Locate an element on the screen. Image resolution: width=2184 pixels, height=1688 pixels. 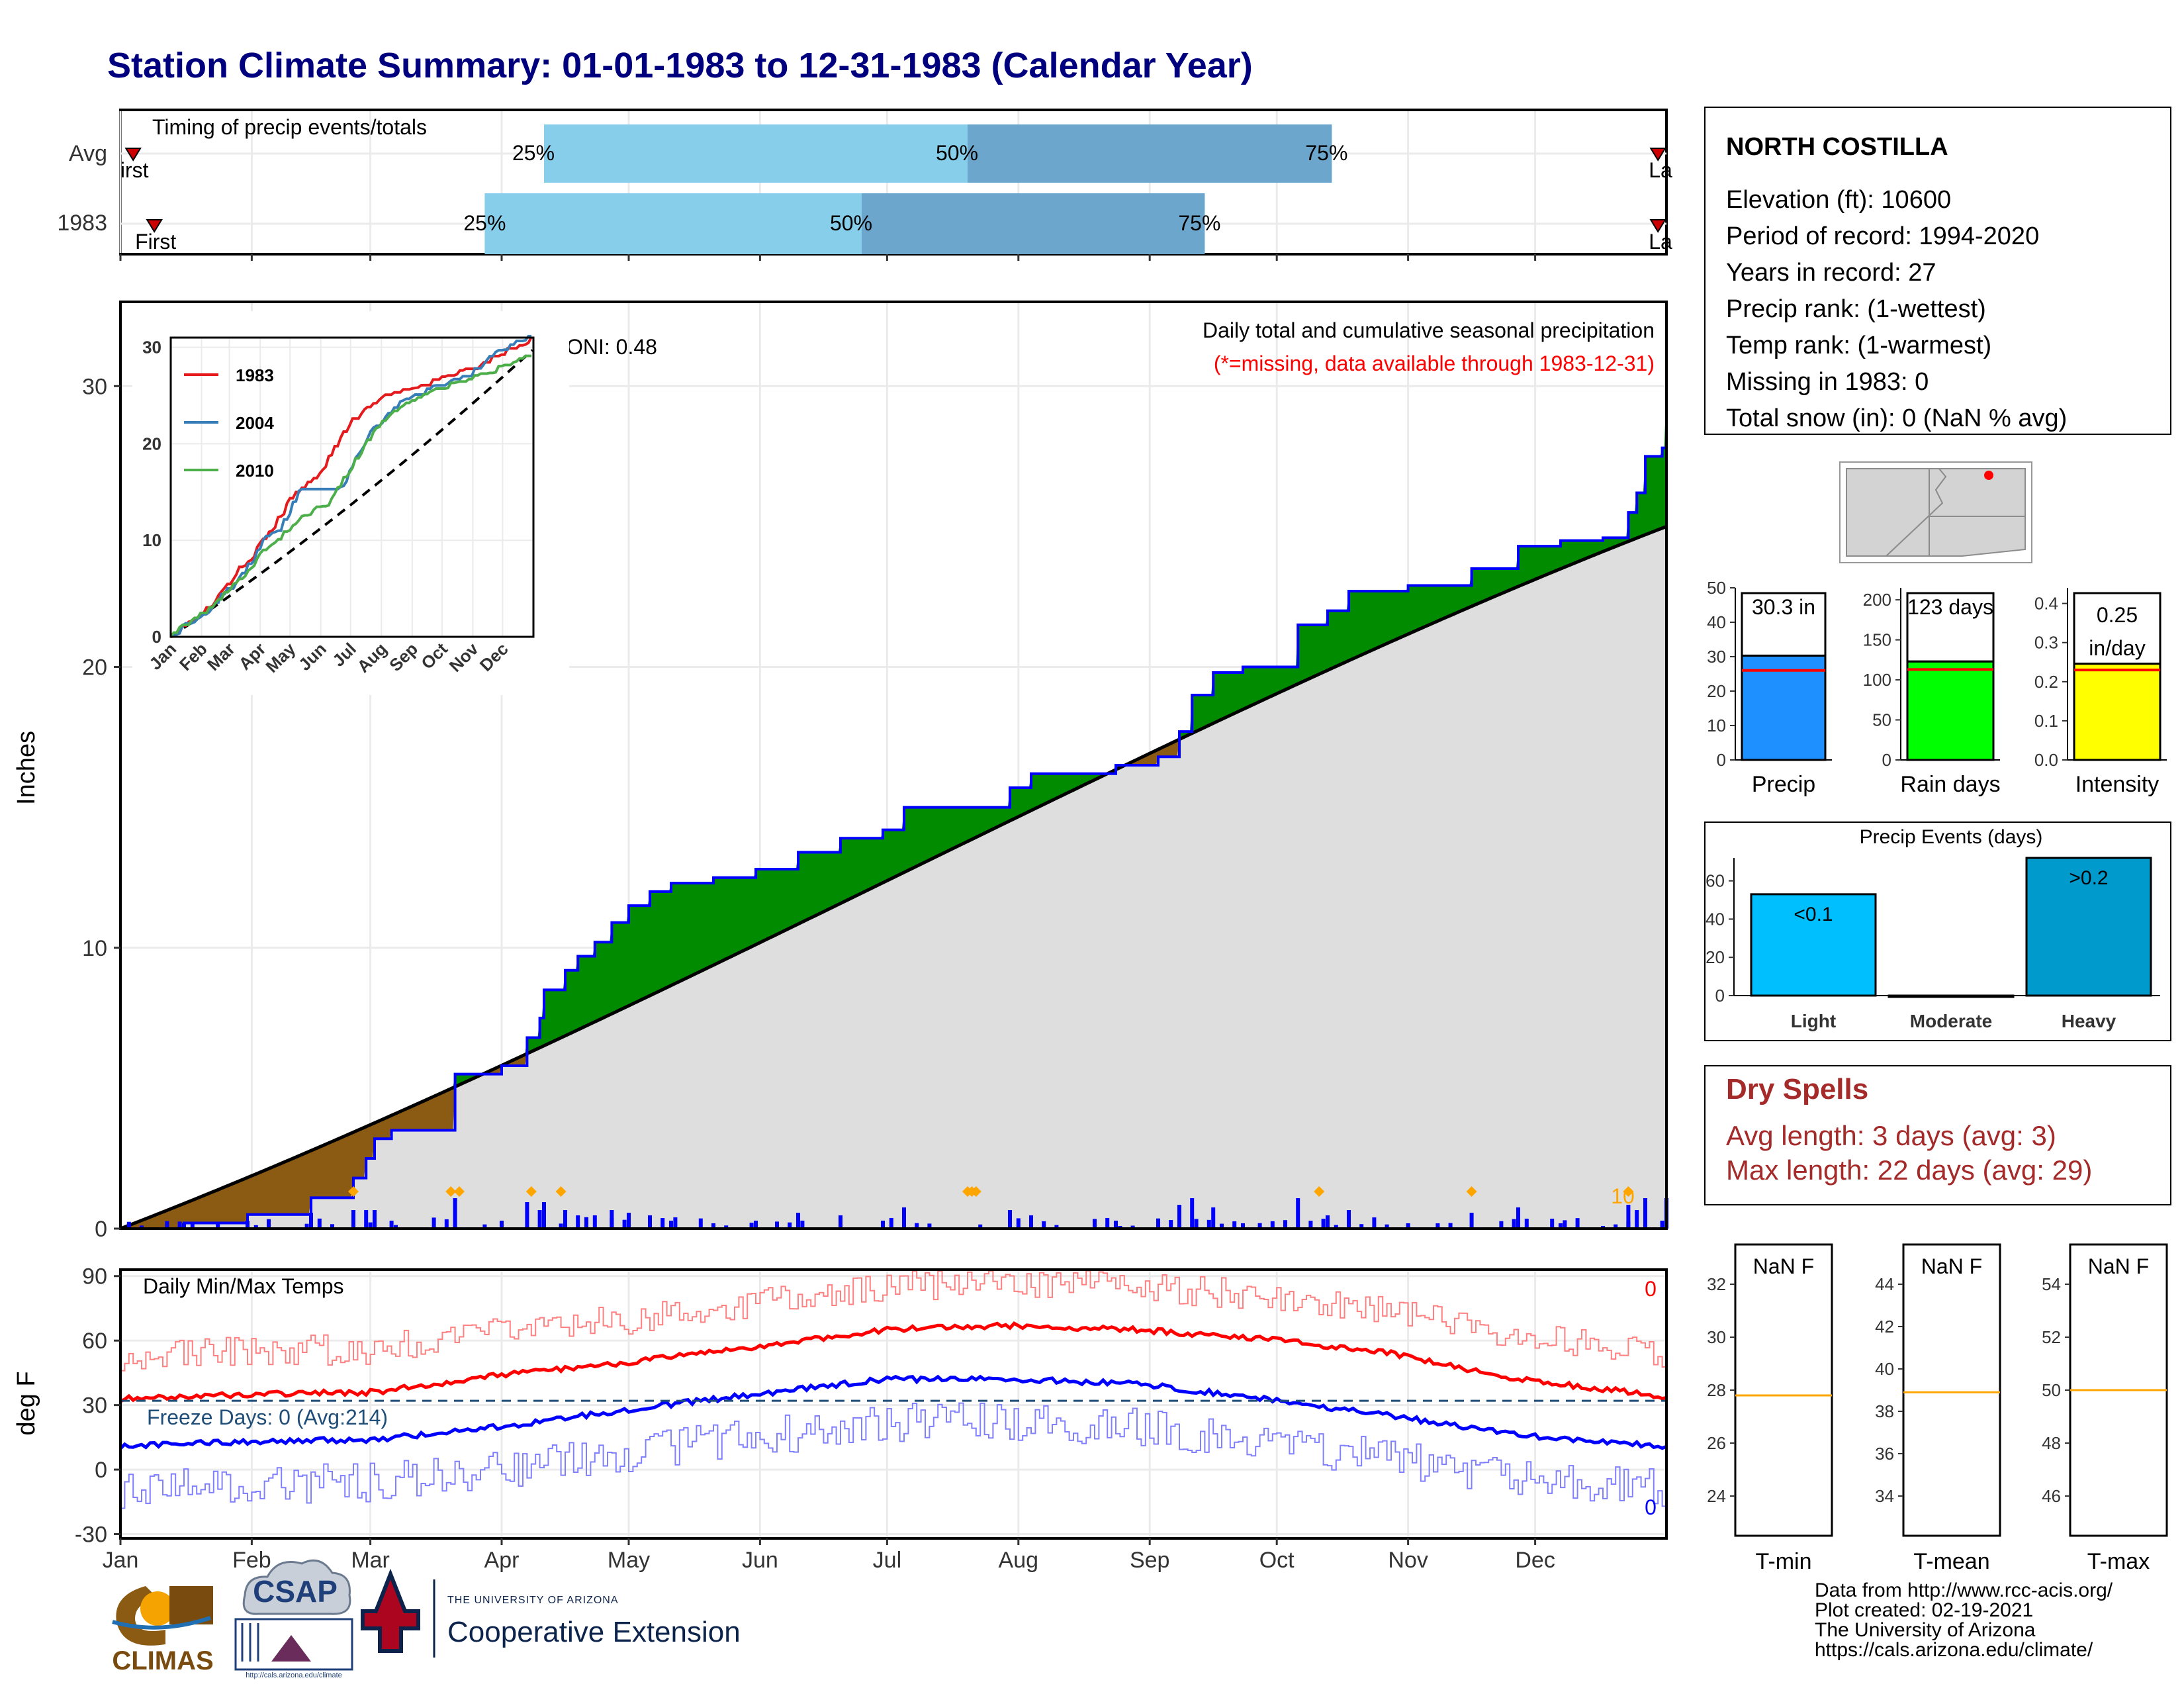
inset-series-2010 is located at coordinates (350, 496).